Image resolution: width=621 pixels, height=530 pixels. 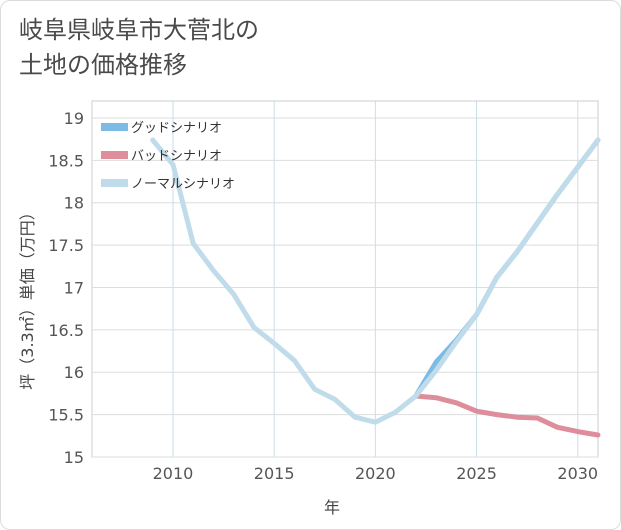 What do you see at coordinates (577, 473) in the screenshot?
I see `x-tick-label: 2030` at bounding box center [577, 473].